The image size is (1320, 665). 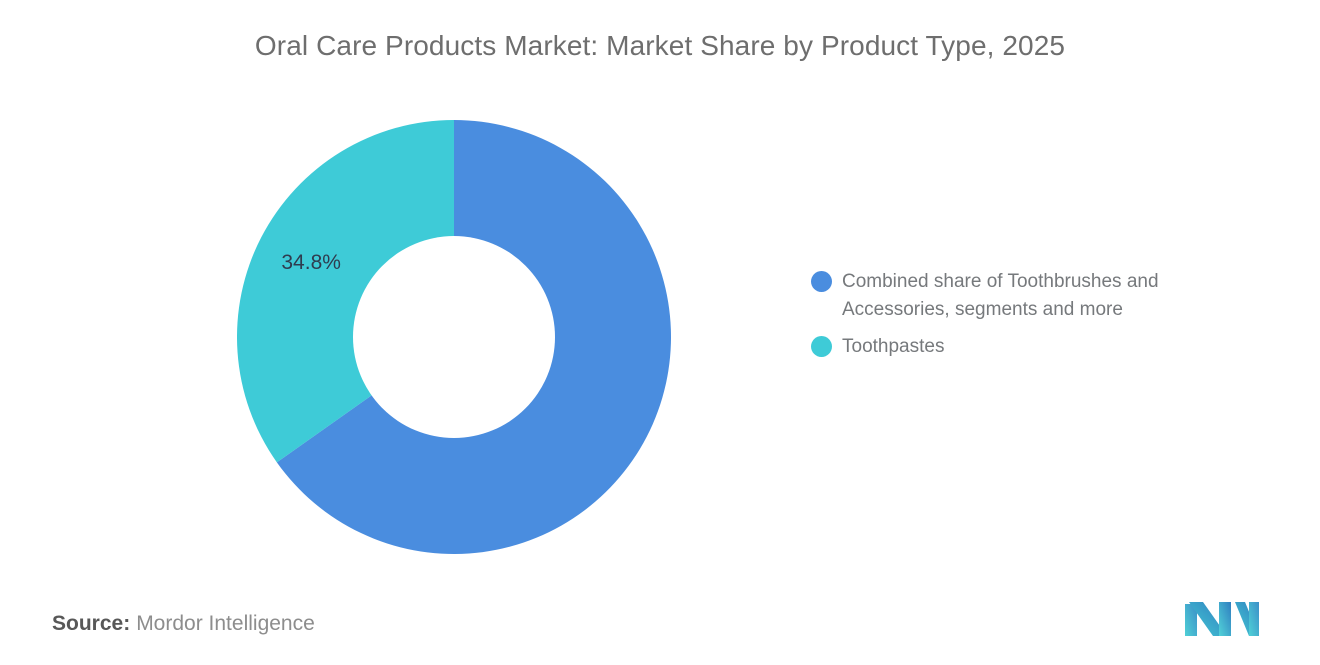 I want to click on mordor-intelligence-mi-logo, so click(x=1222, y=618).